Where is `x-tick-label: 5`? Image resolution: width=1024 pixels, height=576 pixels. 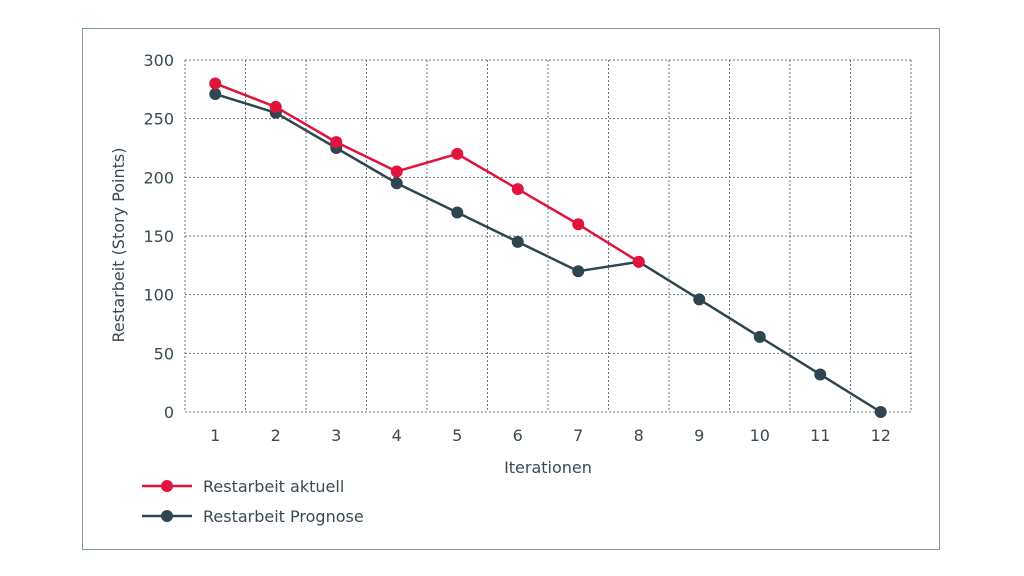 x-tick-label: 5 is located at coordinates (457, 435).